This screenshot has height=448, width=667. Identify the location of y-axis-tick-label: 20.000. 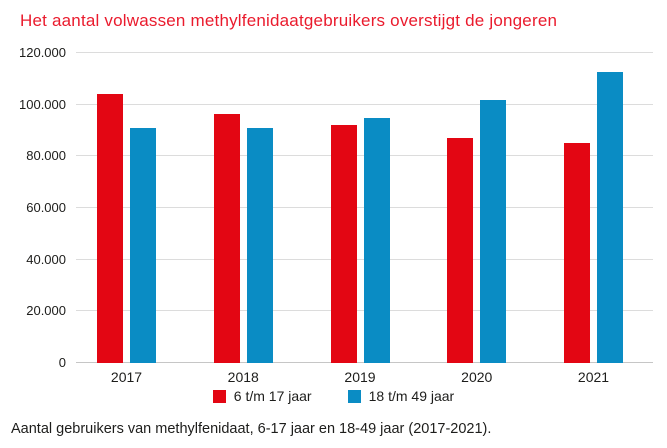
(46, 311).